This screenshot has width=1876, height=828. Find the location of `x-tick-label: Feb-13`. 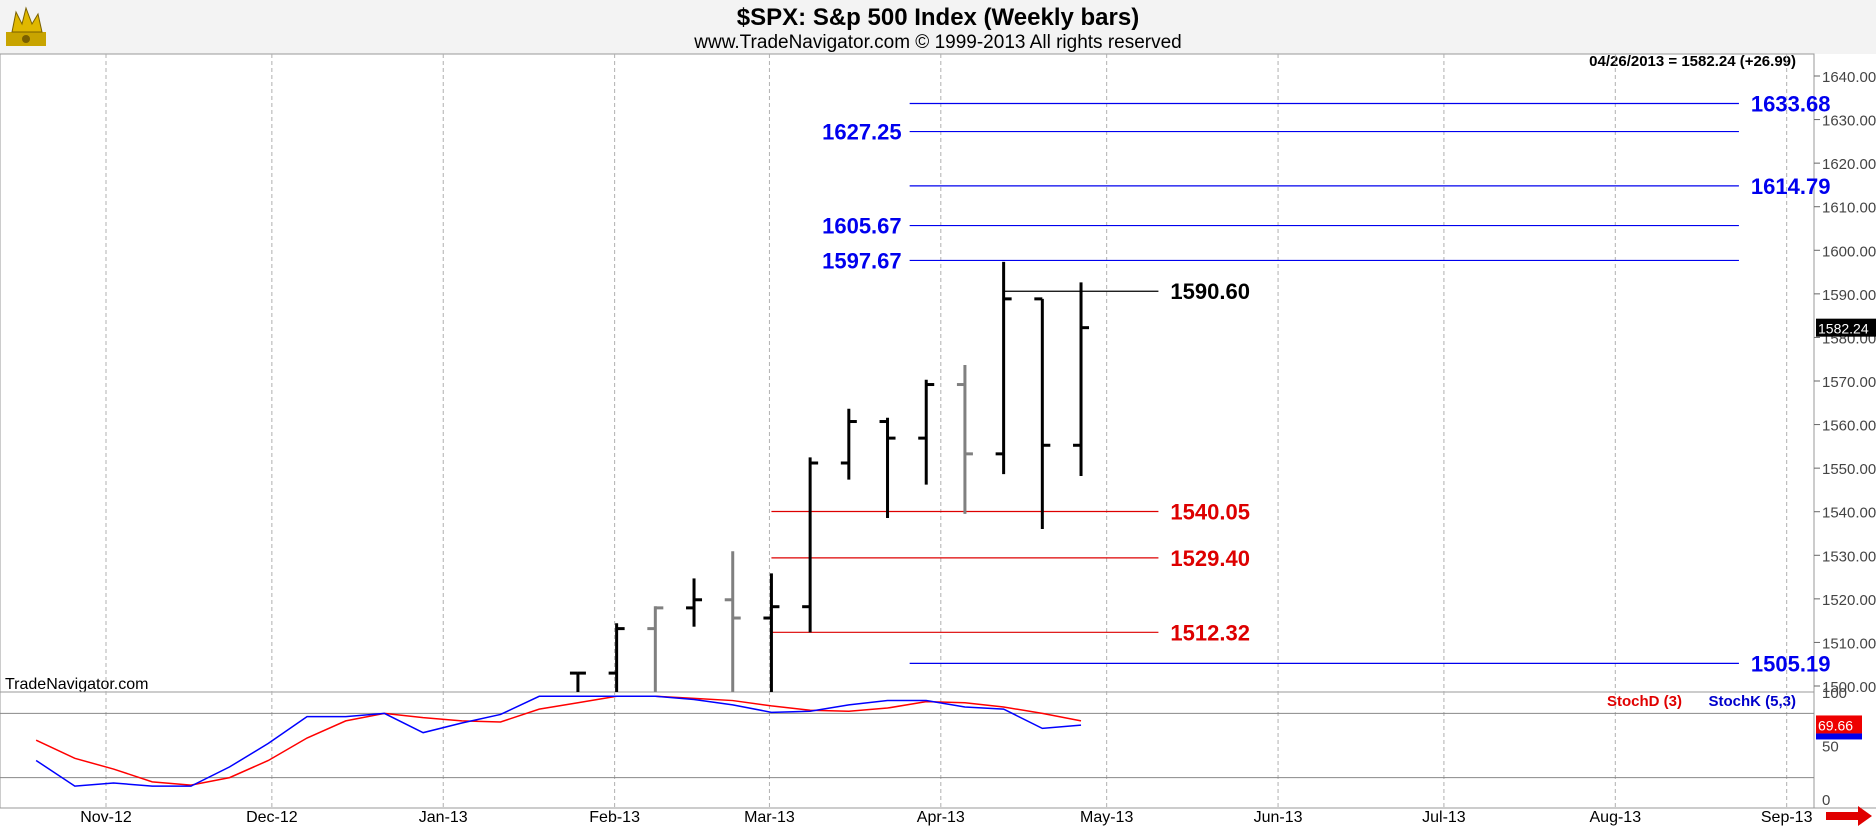

x-tick-label: Feb-13 is located at coordinates (614, 817).